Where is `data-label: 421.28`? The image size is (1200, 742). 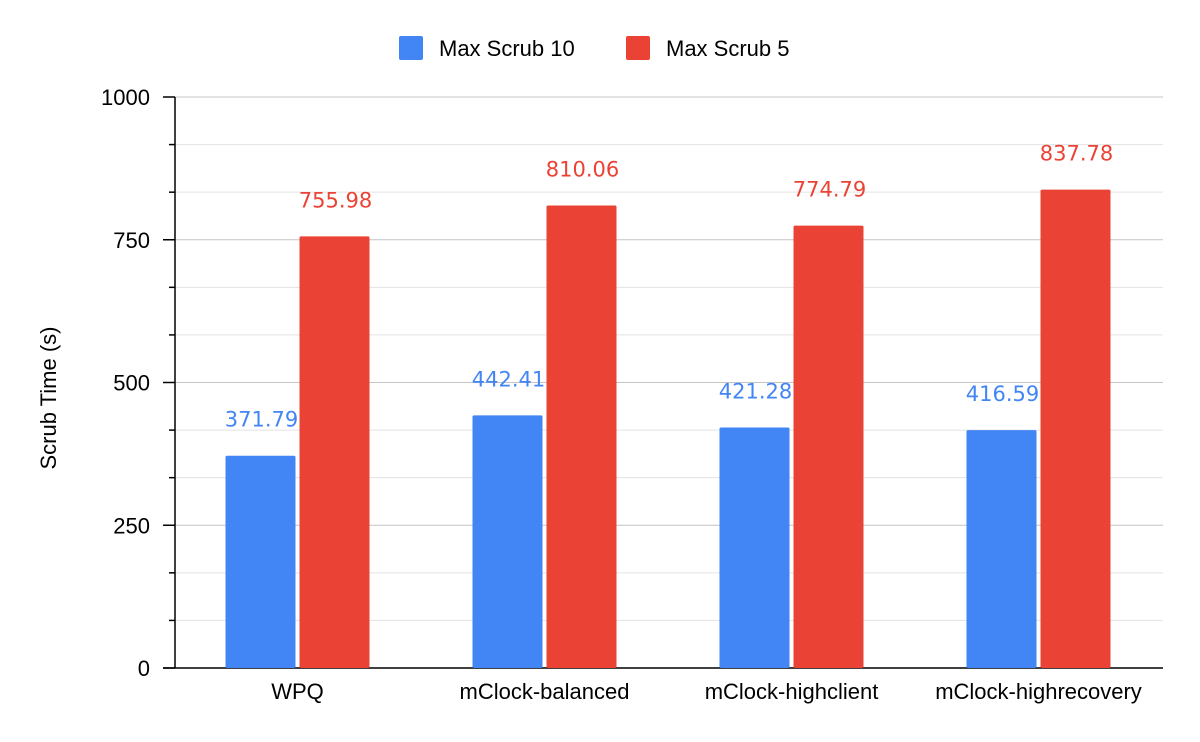 data-label: 421.28 is located at coordinates (755, 391).